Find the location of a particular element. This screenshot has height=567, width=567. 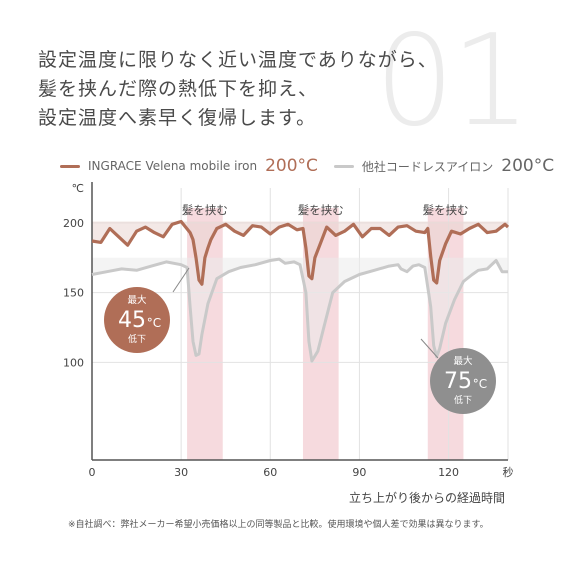

legend-temp-b: 200°C is located at coordinates (528, 166).